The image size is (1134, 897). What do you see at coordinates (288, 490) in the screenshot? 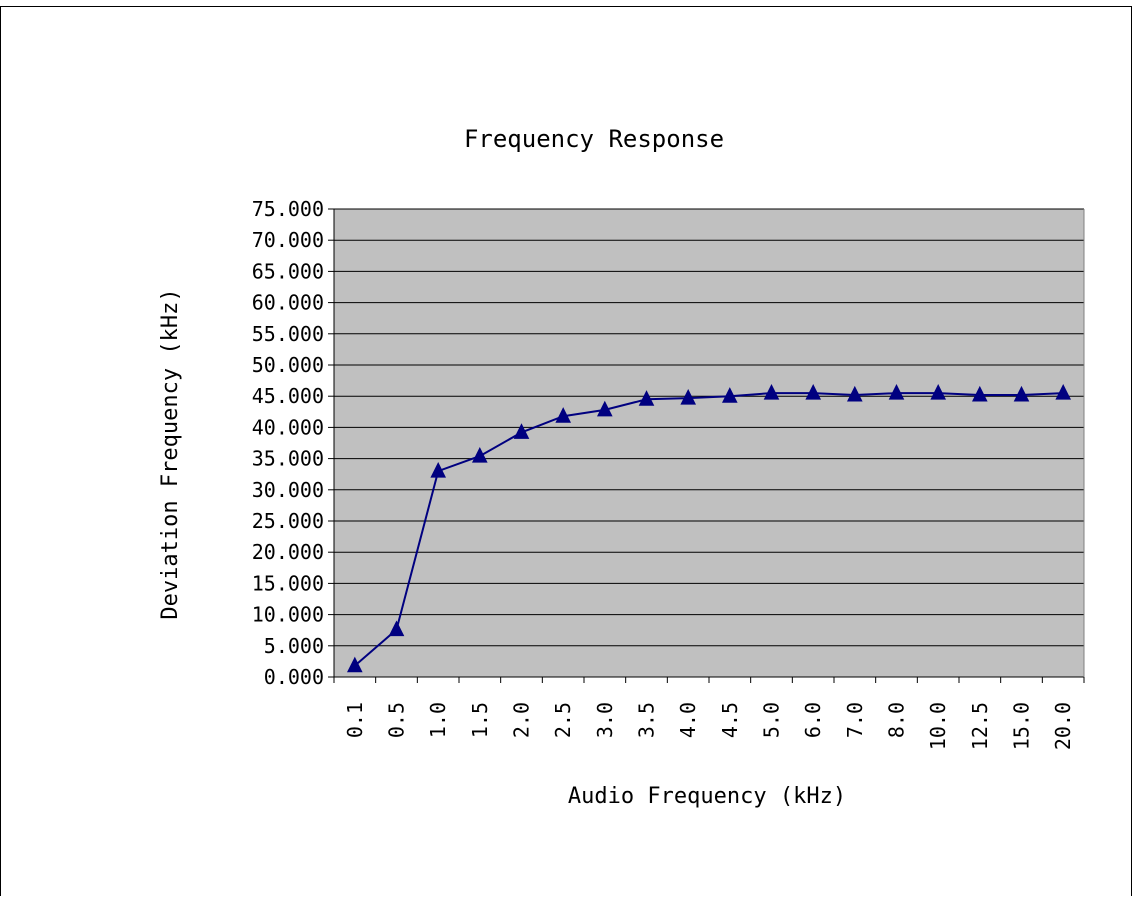
I see `y-tick-label: 30.000` at bounding box center [288, 490].